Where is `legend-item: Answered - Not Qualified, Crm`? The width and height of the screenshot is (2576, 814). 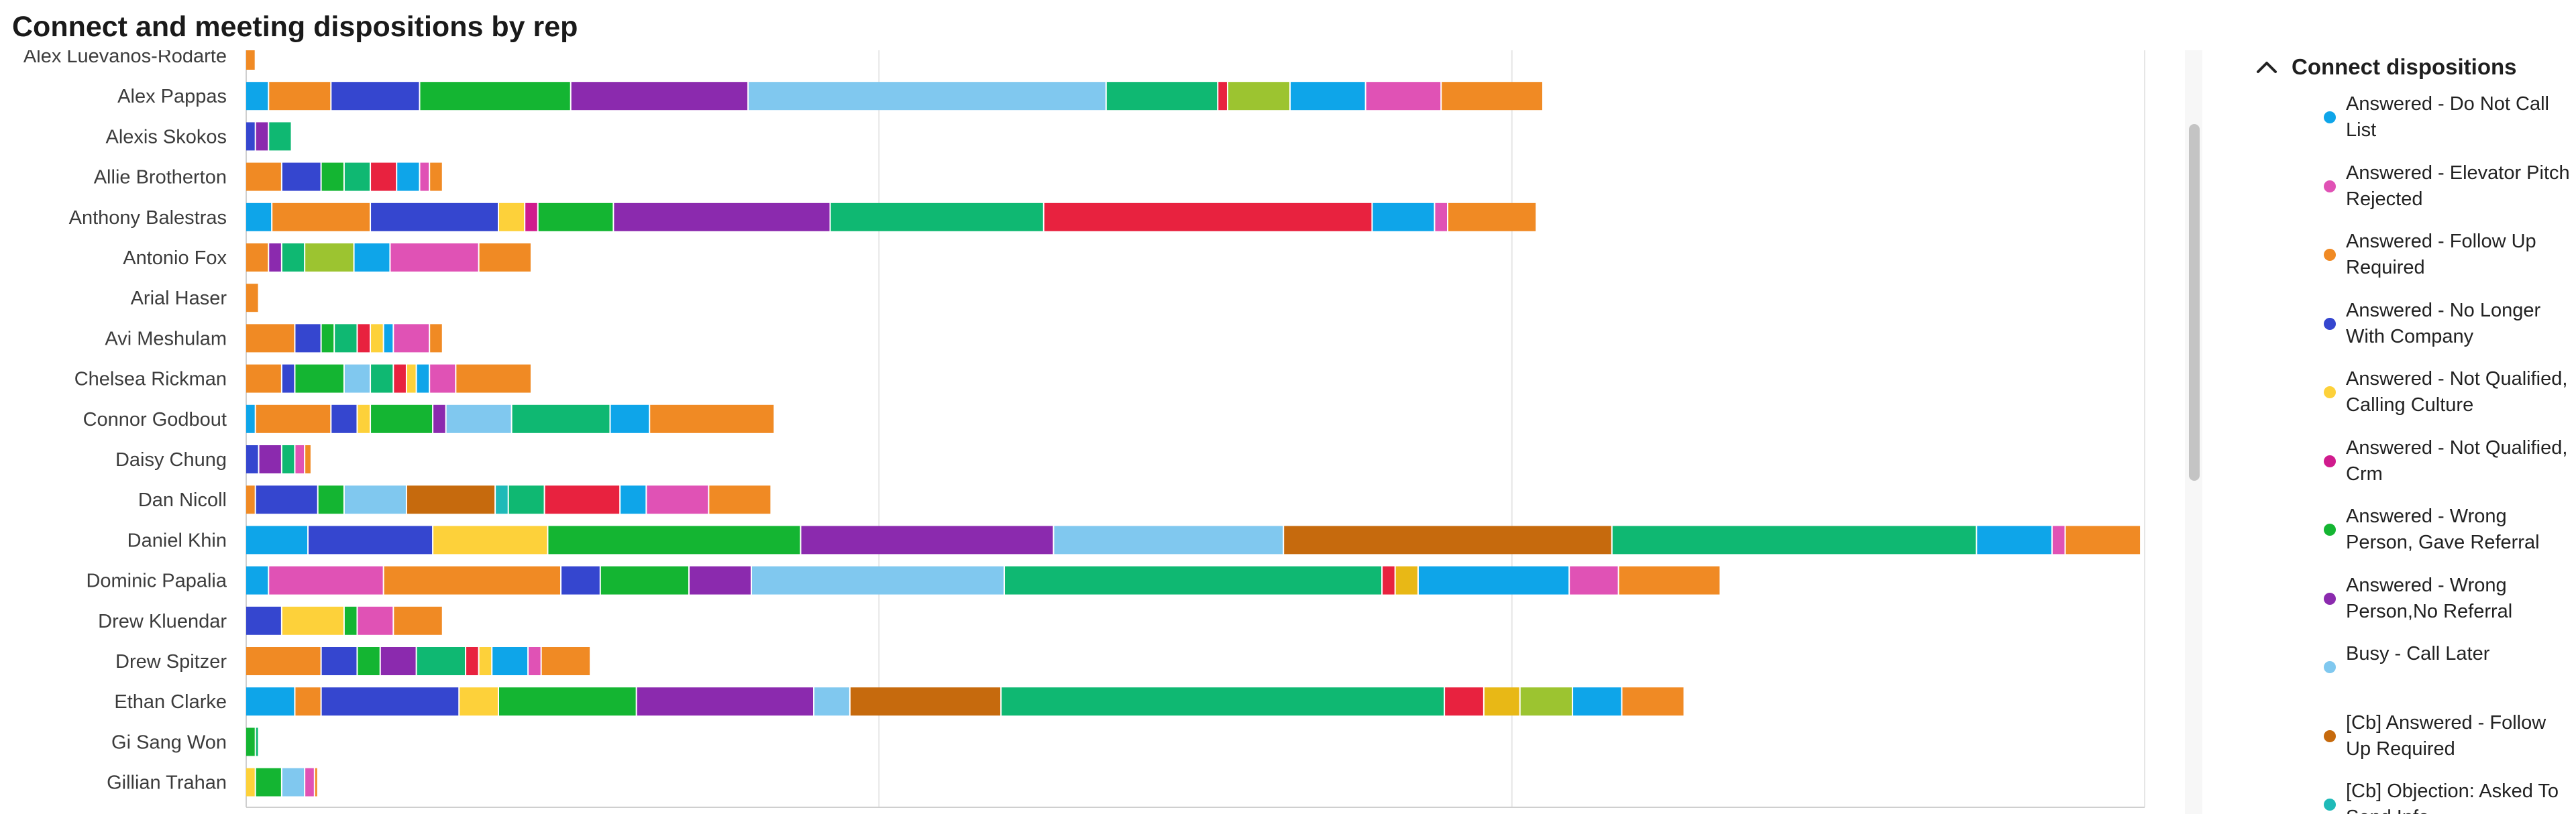 legend-item: Answered - Not Qualified, Crm is located at coordinates (2415, 462).